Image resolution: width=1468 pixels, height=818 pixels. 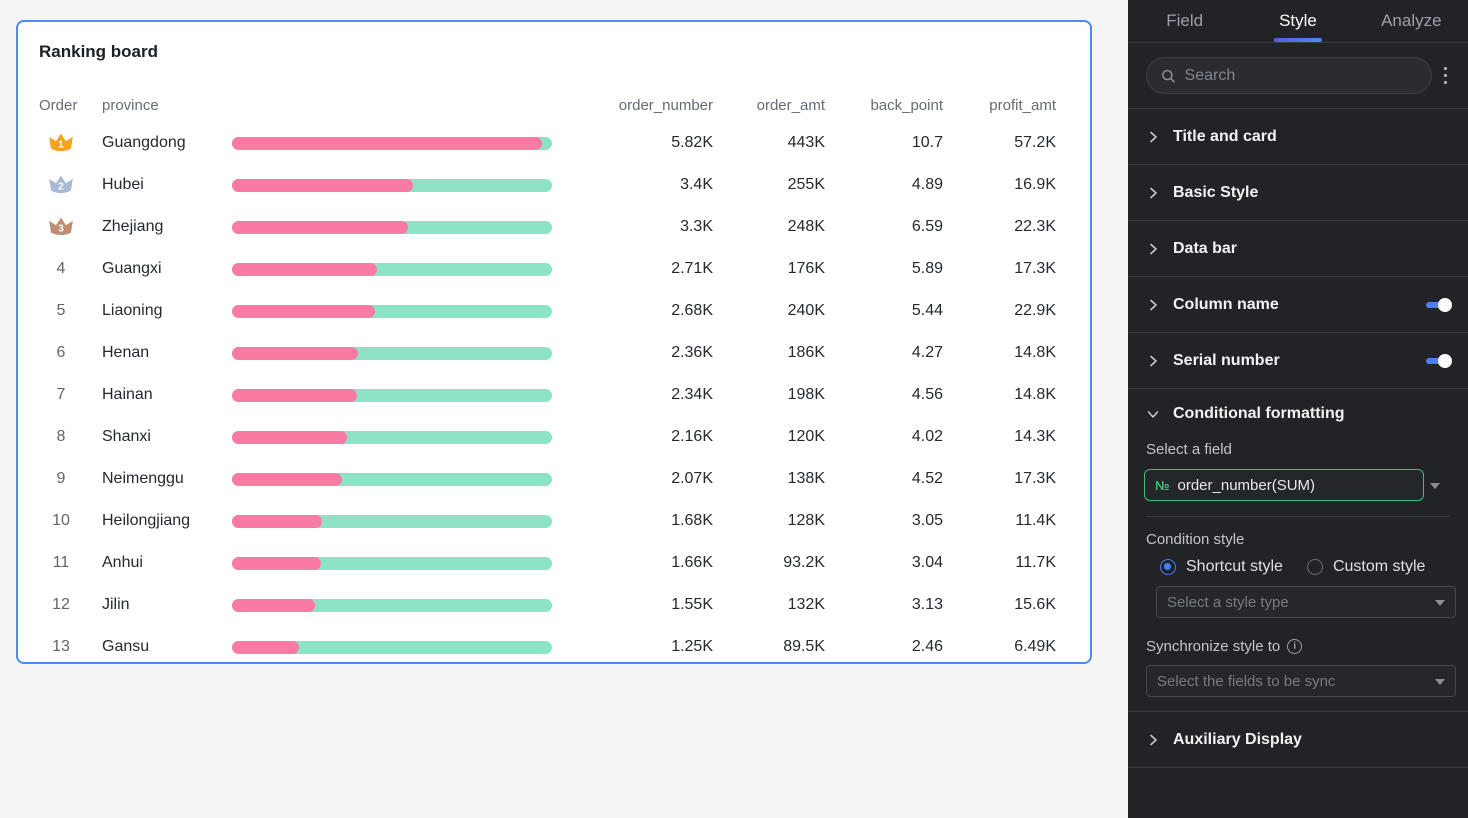 What do you see at coordinates (1284, 485) in the screenshot?
I see `selected-field-tag: № order_number(SUM)` at bounding box center [1284, 485].